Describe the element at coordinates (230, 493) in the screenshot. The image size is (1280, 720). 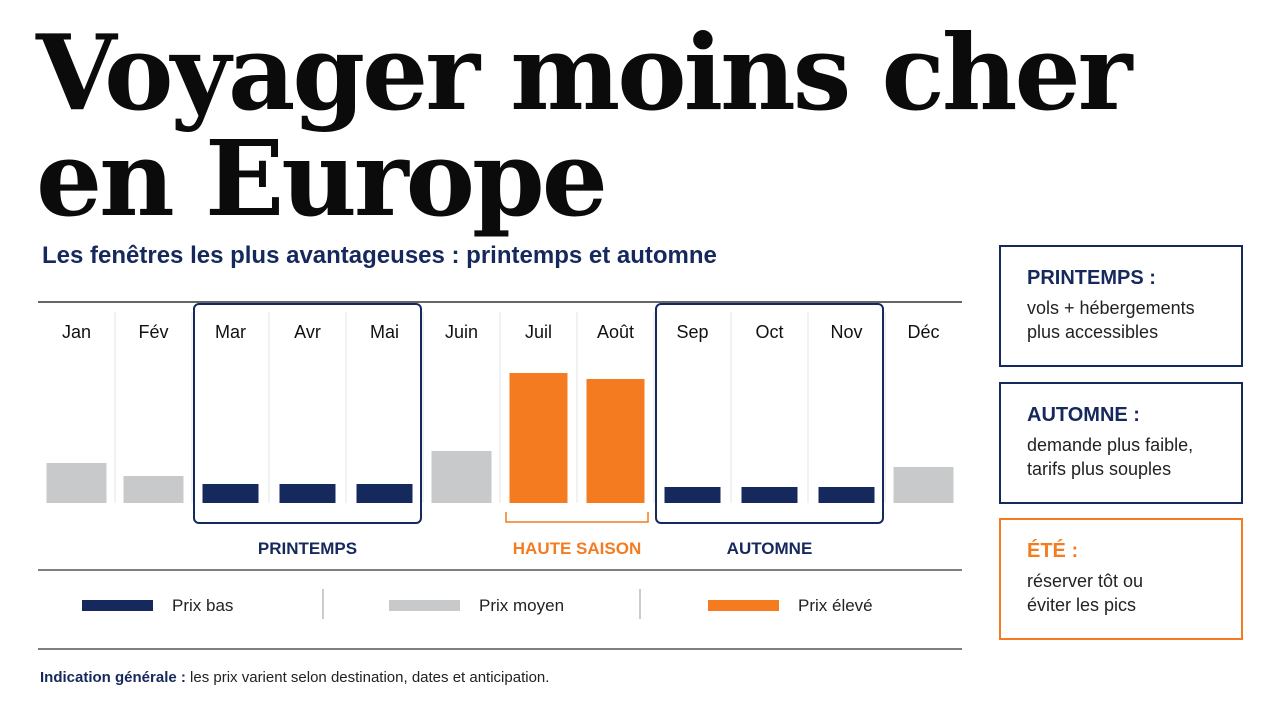
I see `bar-mar` at that location.